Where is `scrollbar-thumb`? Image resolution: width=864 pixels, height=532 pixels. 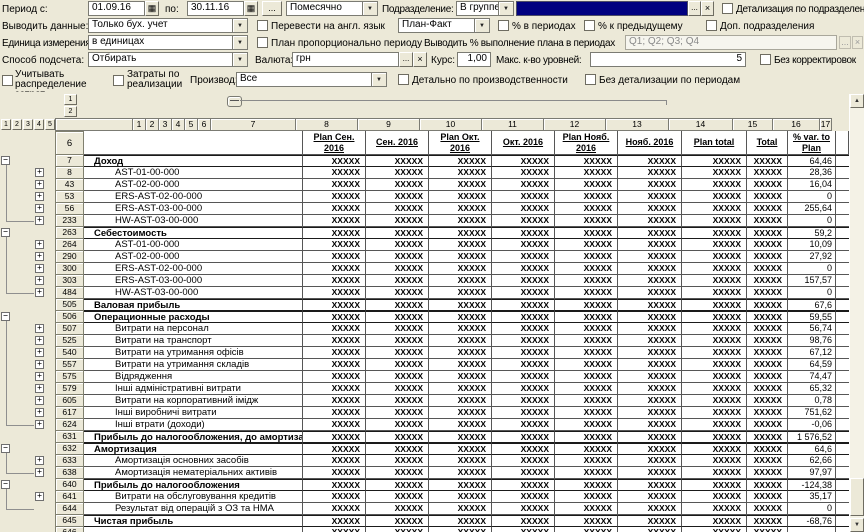
scrollbar-thumb is located at coordinates (857, 497).